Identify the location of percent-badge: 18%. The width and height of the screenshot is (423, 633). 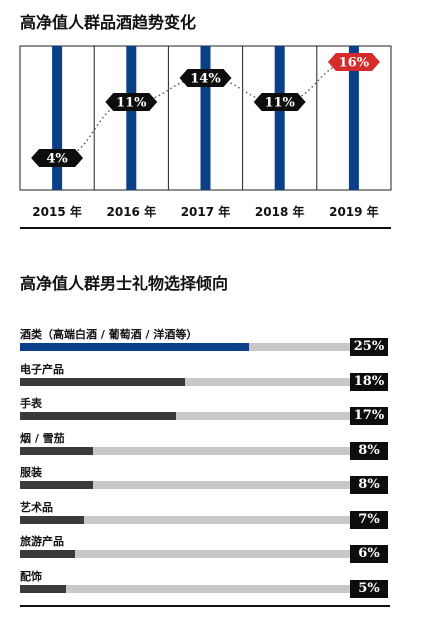
(369, 381).